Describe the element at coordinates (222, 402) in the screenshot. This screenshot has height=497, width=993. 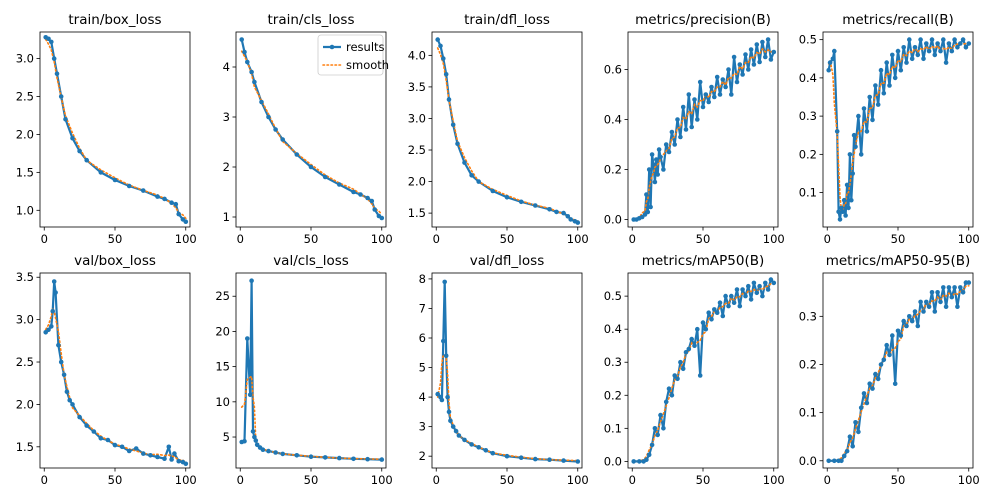
I see `y-tick-label: 10` at that location.